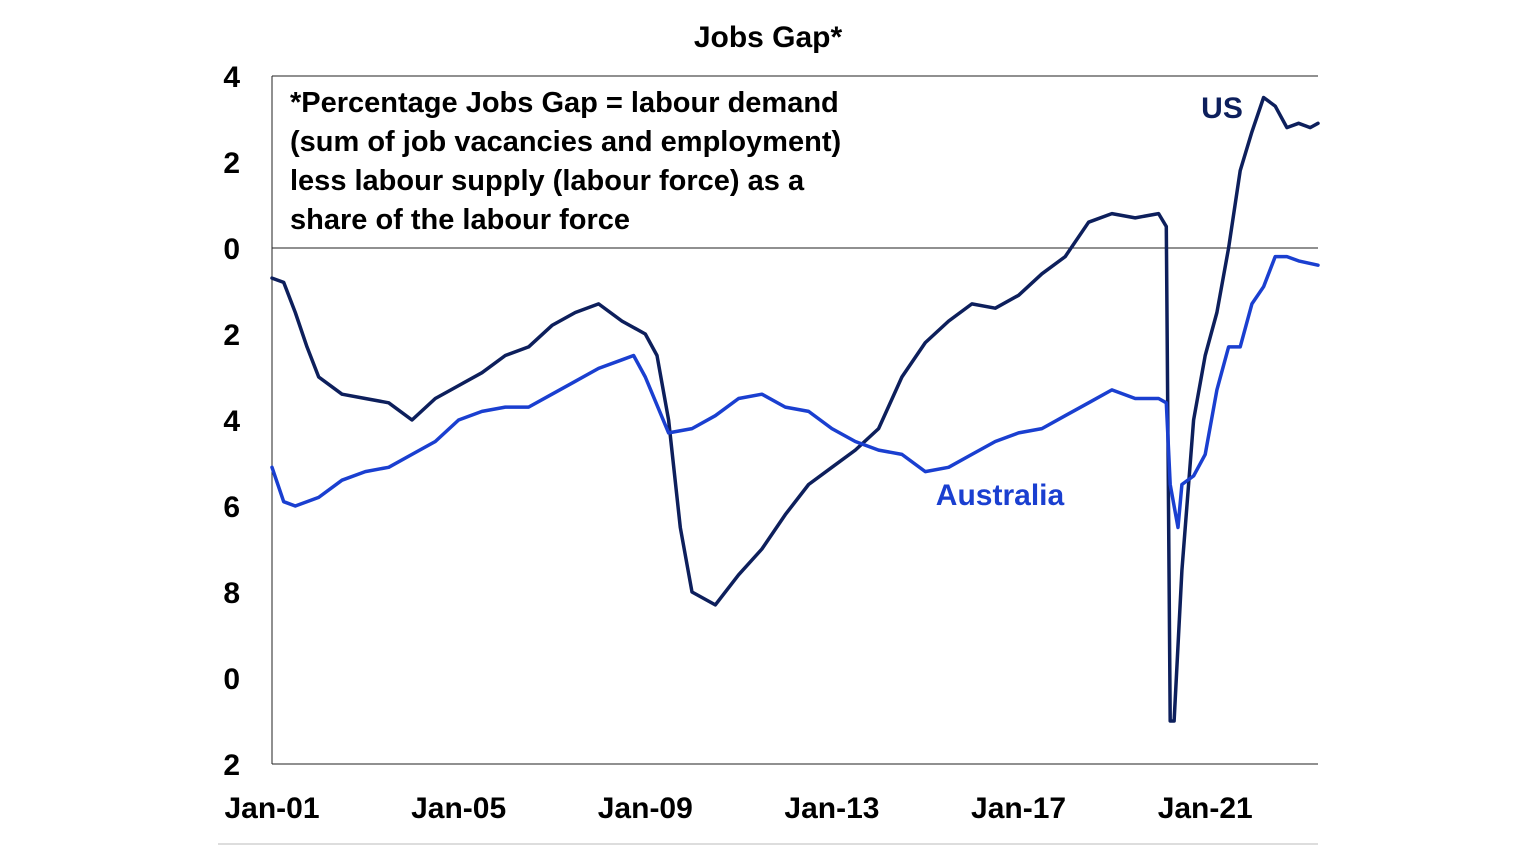 The image size is (1536, 848). What do you see at coordinates (1000, 495) in the screenshot?
I see `series-label-australia: Australia` at bounding box center [1000, 495].